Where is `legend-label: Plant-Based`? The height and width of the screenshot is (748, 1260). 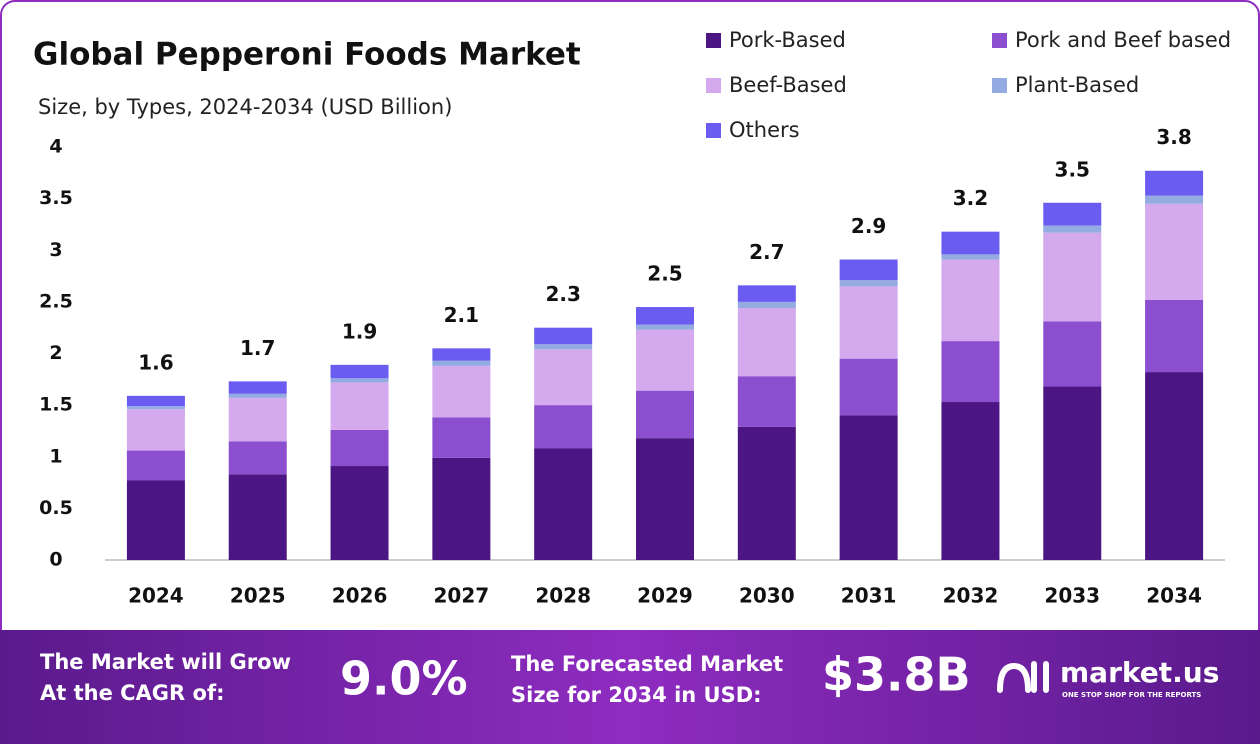
legend-label: Plant-Based is located at coordinates (1077, 85).